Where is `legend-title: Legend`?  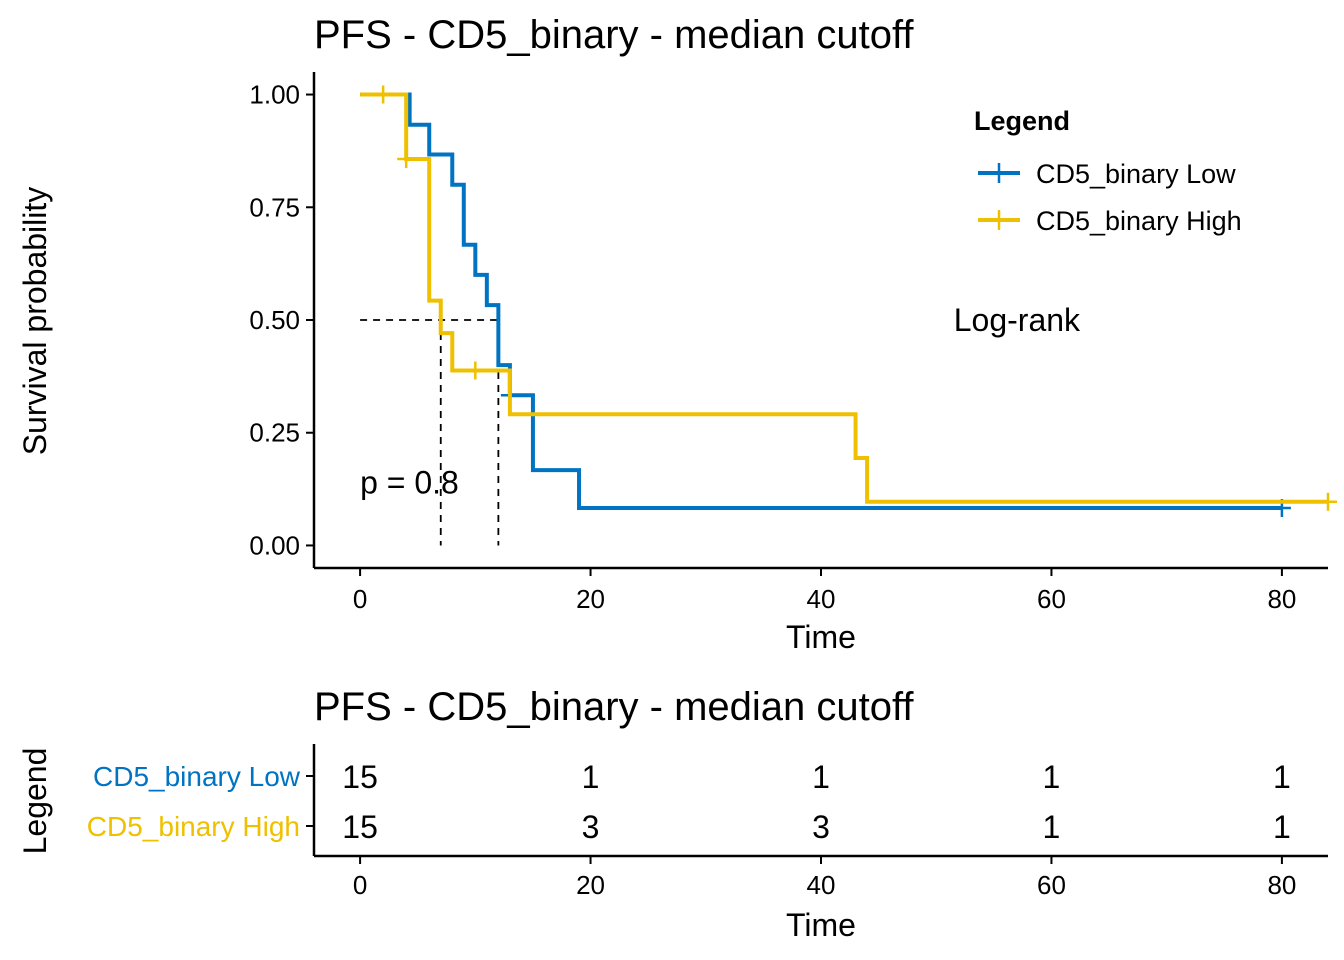
legend-title: Legend is located at coordinates (1022, 121).